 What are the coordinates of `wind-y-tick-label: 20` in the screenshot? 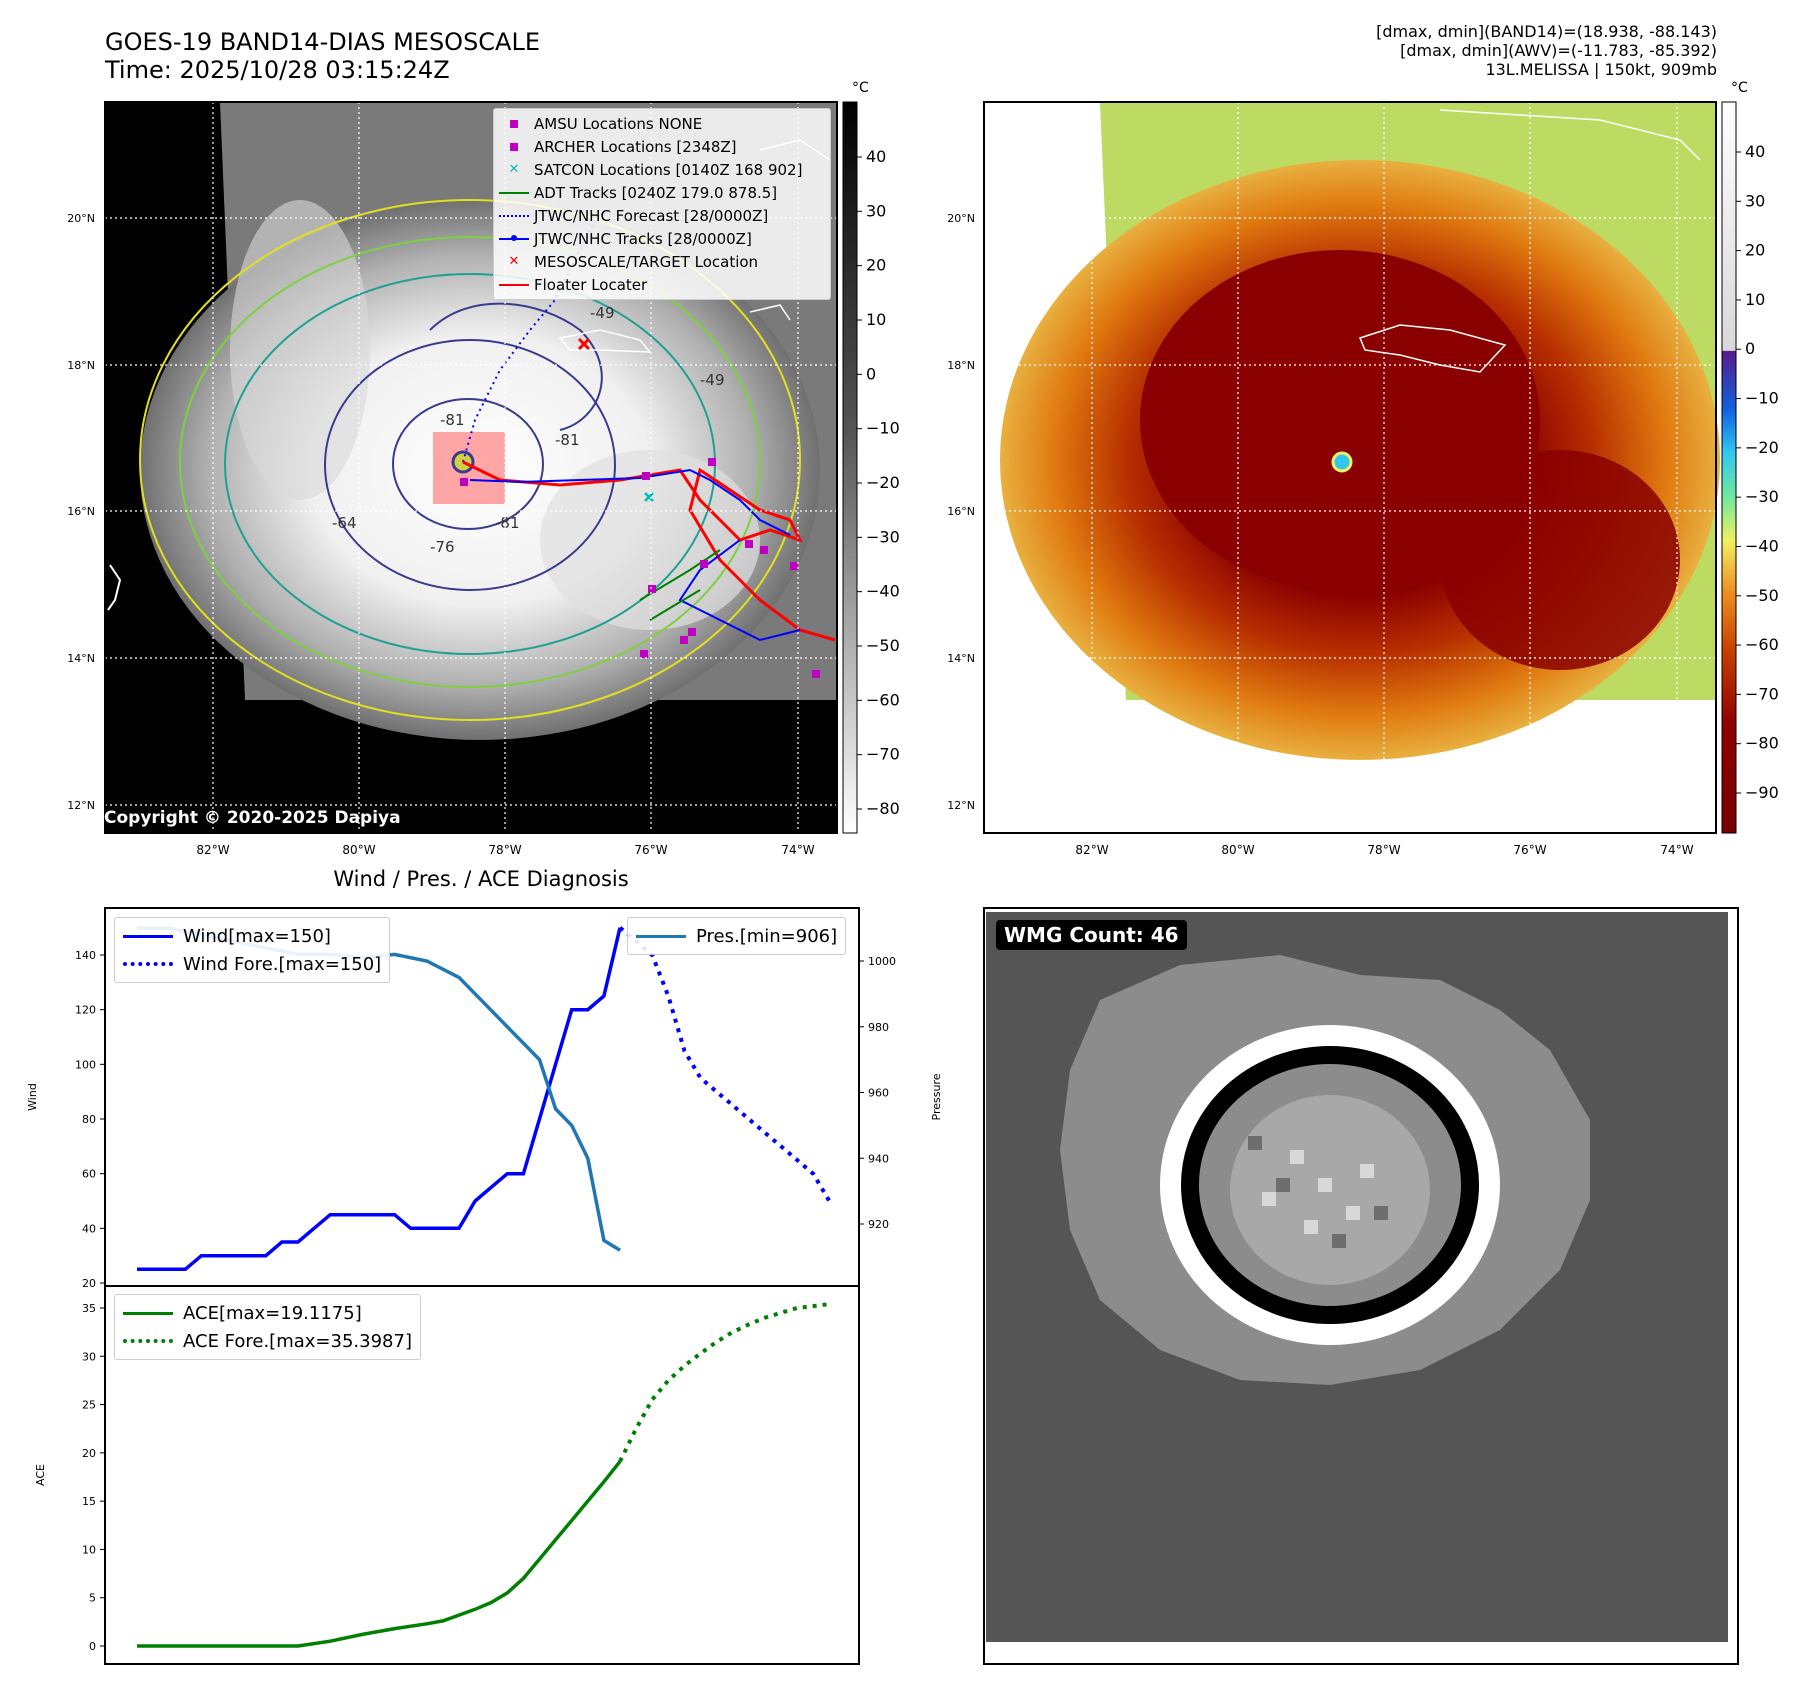 It's located at (89, 1283).